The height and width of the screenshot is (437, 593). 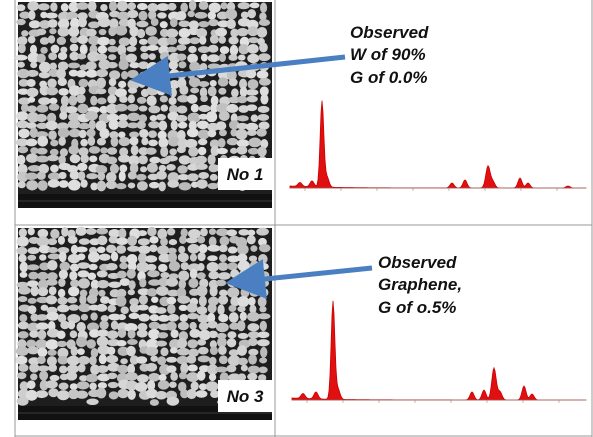 What do you see at coordinates (438, 144) in the screenshot?
I see `spectrum-trace` at bounding box center [438, 144].